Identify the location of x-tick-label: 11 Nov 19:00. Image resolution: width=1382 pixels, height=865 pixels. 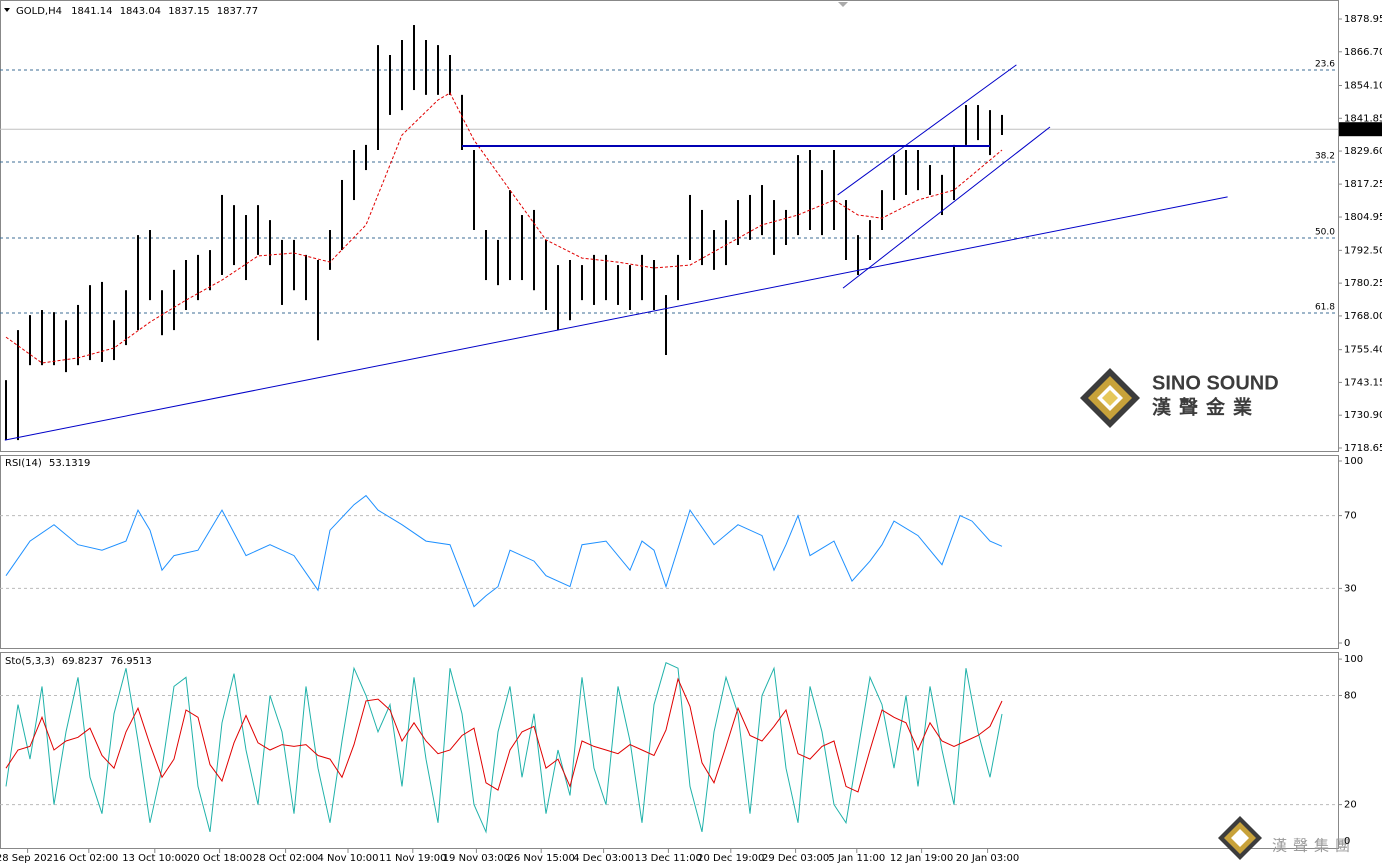
(412, 858).